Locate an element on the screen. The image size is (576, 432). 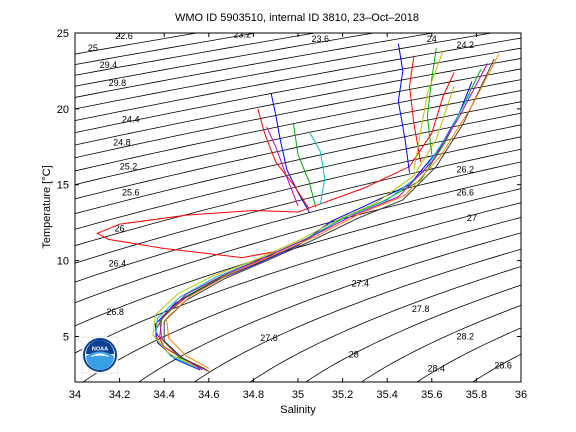
x-tick-label: 34.2 is located at coordinates (119, 395).